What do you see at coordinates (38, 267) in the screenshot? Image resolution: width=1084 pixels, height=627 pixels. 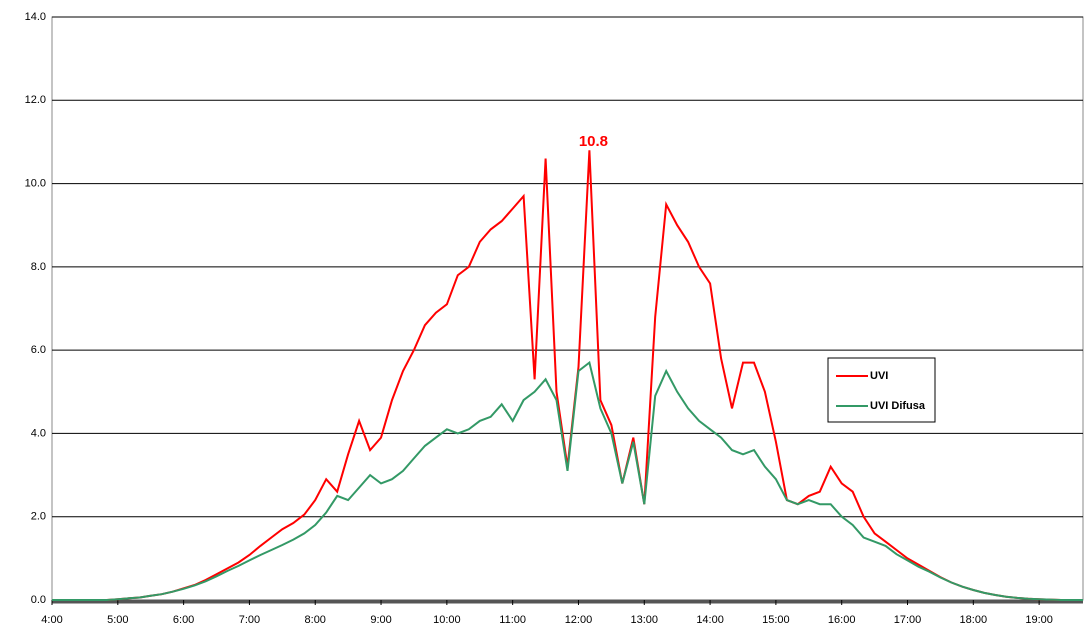 I see `y-tick-label: 8.0` at bounding box center [38, 267].